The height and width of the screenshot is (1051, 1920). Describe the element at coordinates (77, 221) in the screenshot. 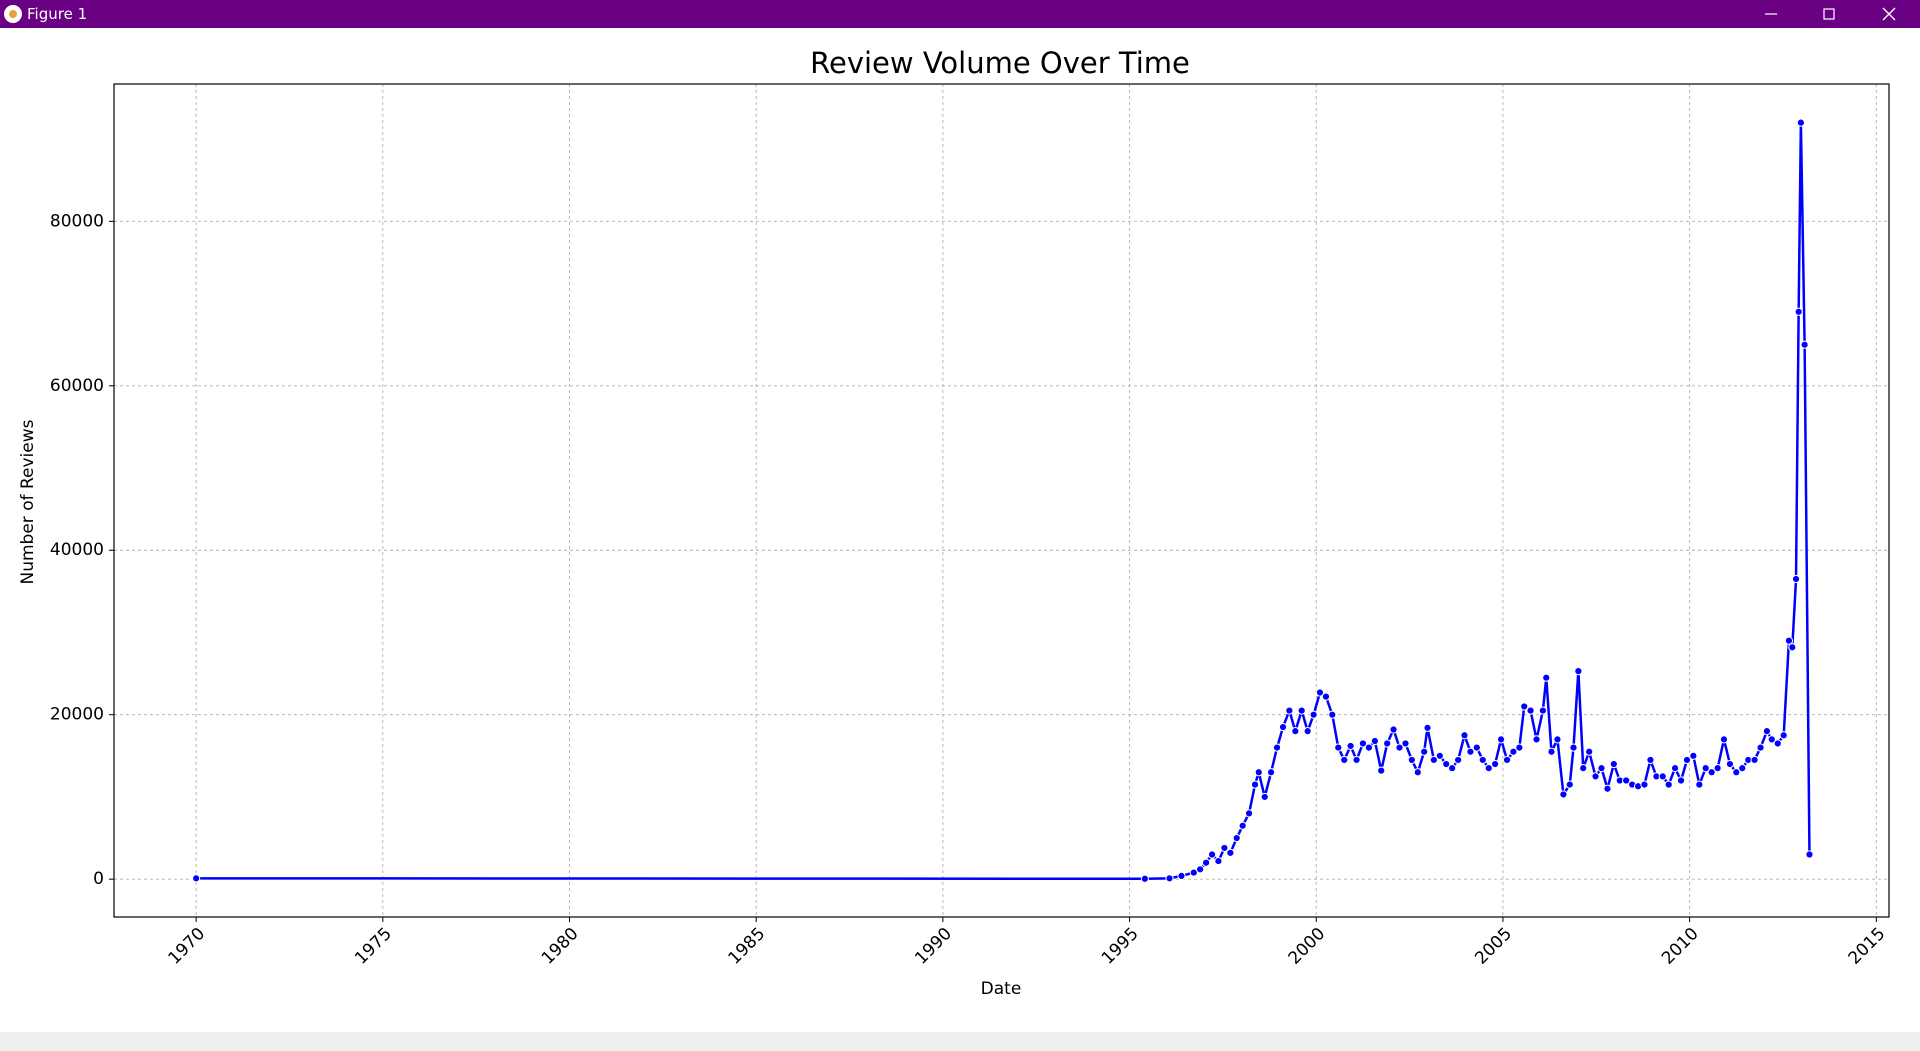

I see `y-tick-label: 80000` at that location.